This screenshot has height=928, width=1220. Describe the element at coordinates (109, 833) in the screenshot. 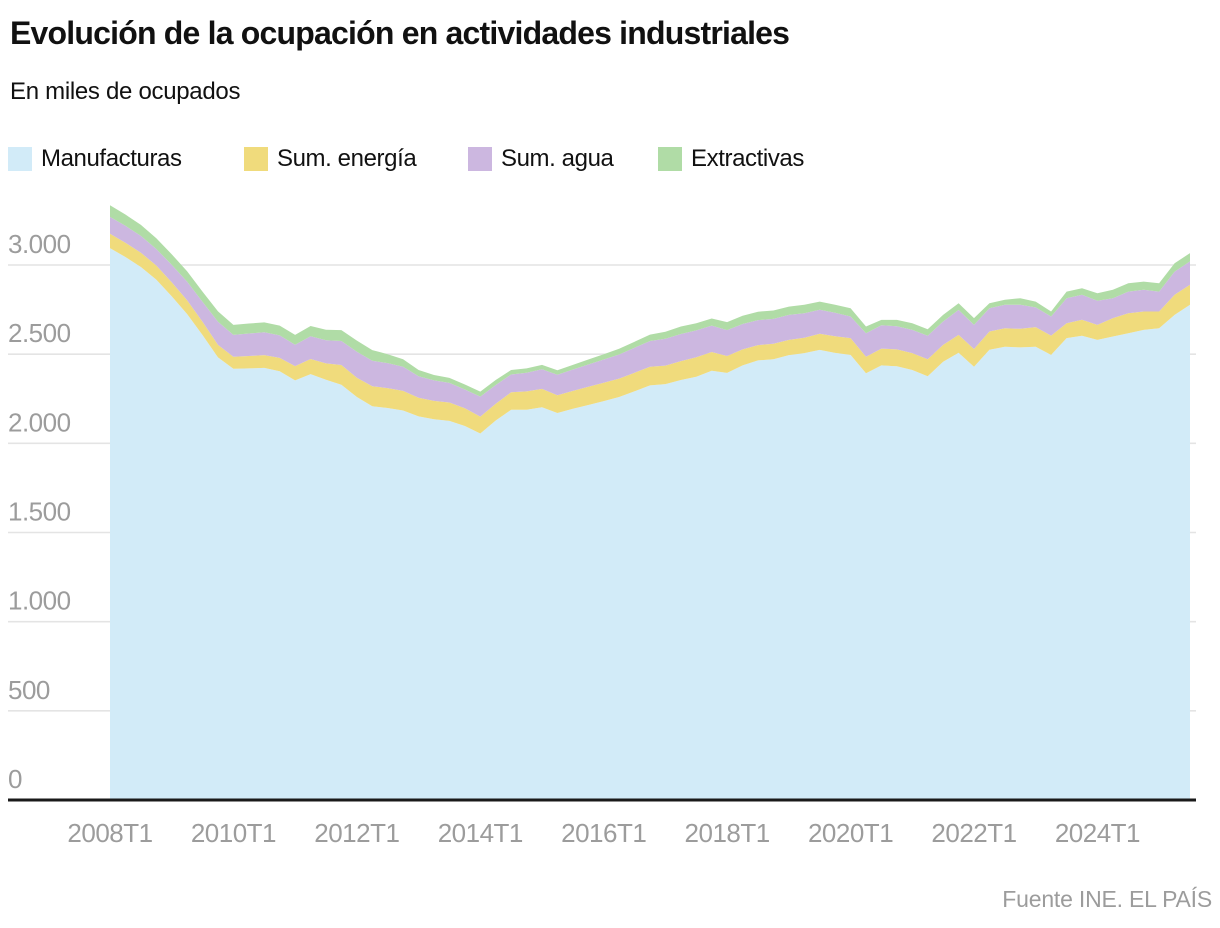

I see `x-tick-label: 2008T1` at that location.